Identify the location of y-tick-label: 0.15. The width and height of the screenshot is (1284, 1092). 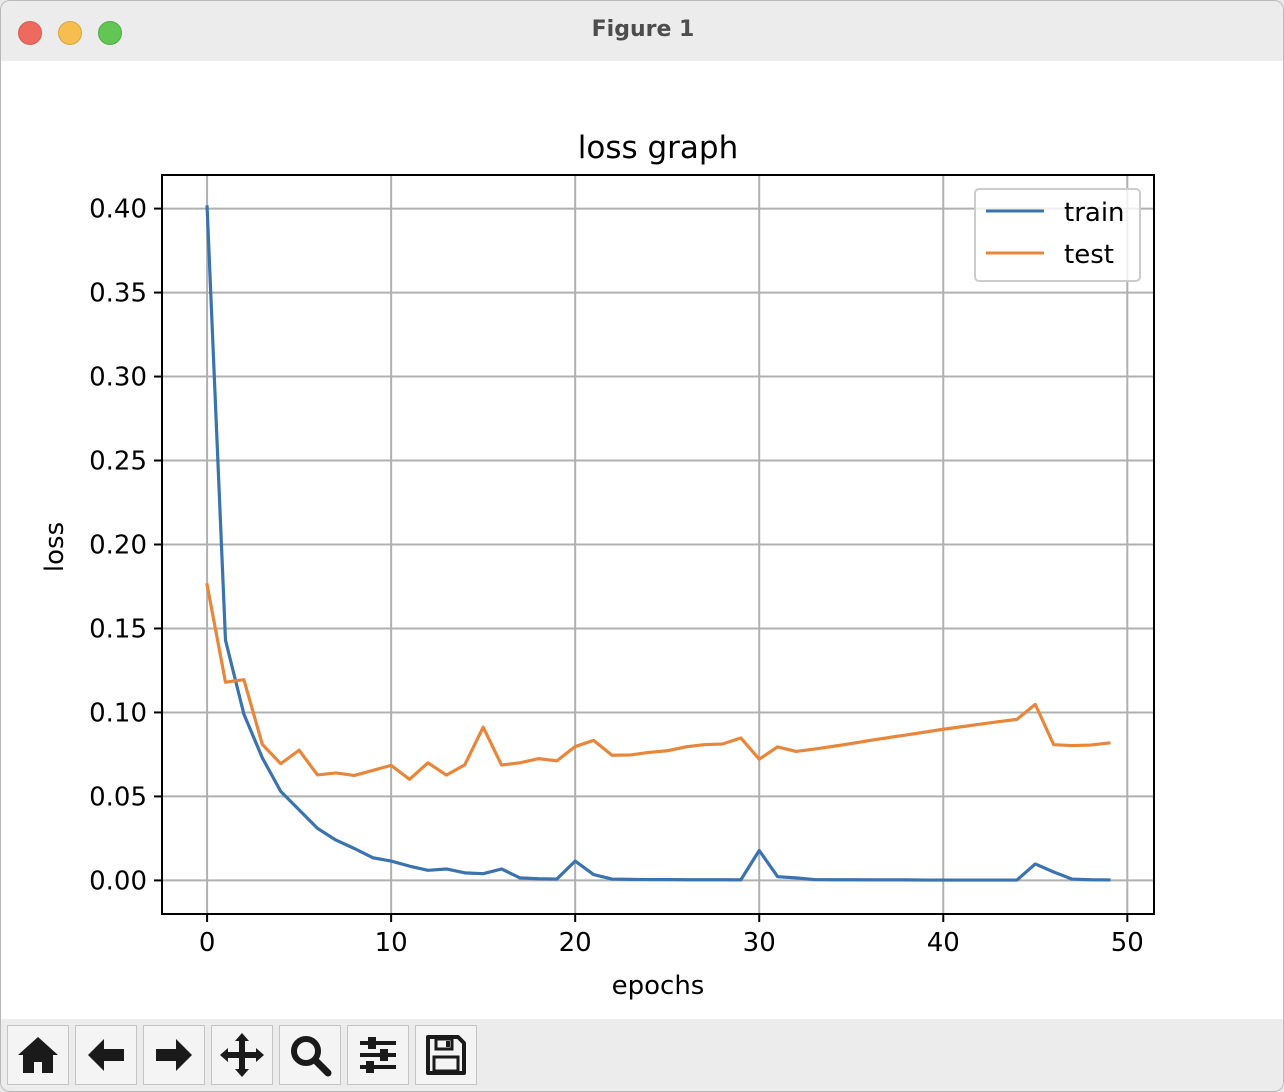
(118, 629).